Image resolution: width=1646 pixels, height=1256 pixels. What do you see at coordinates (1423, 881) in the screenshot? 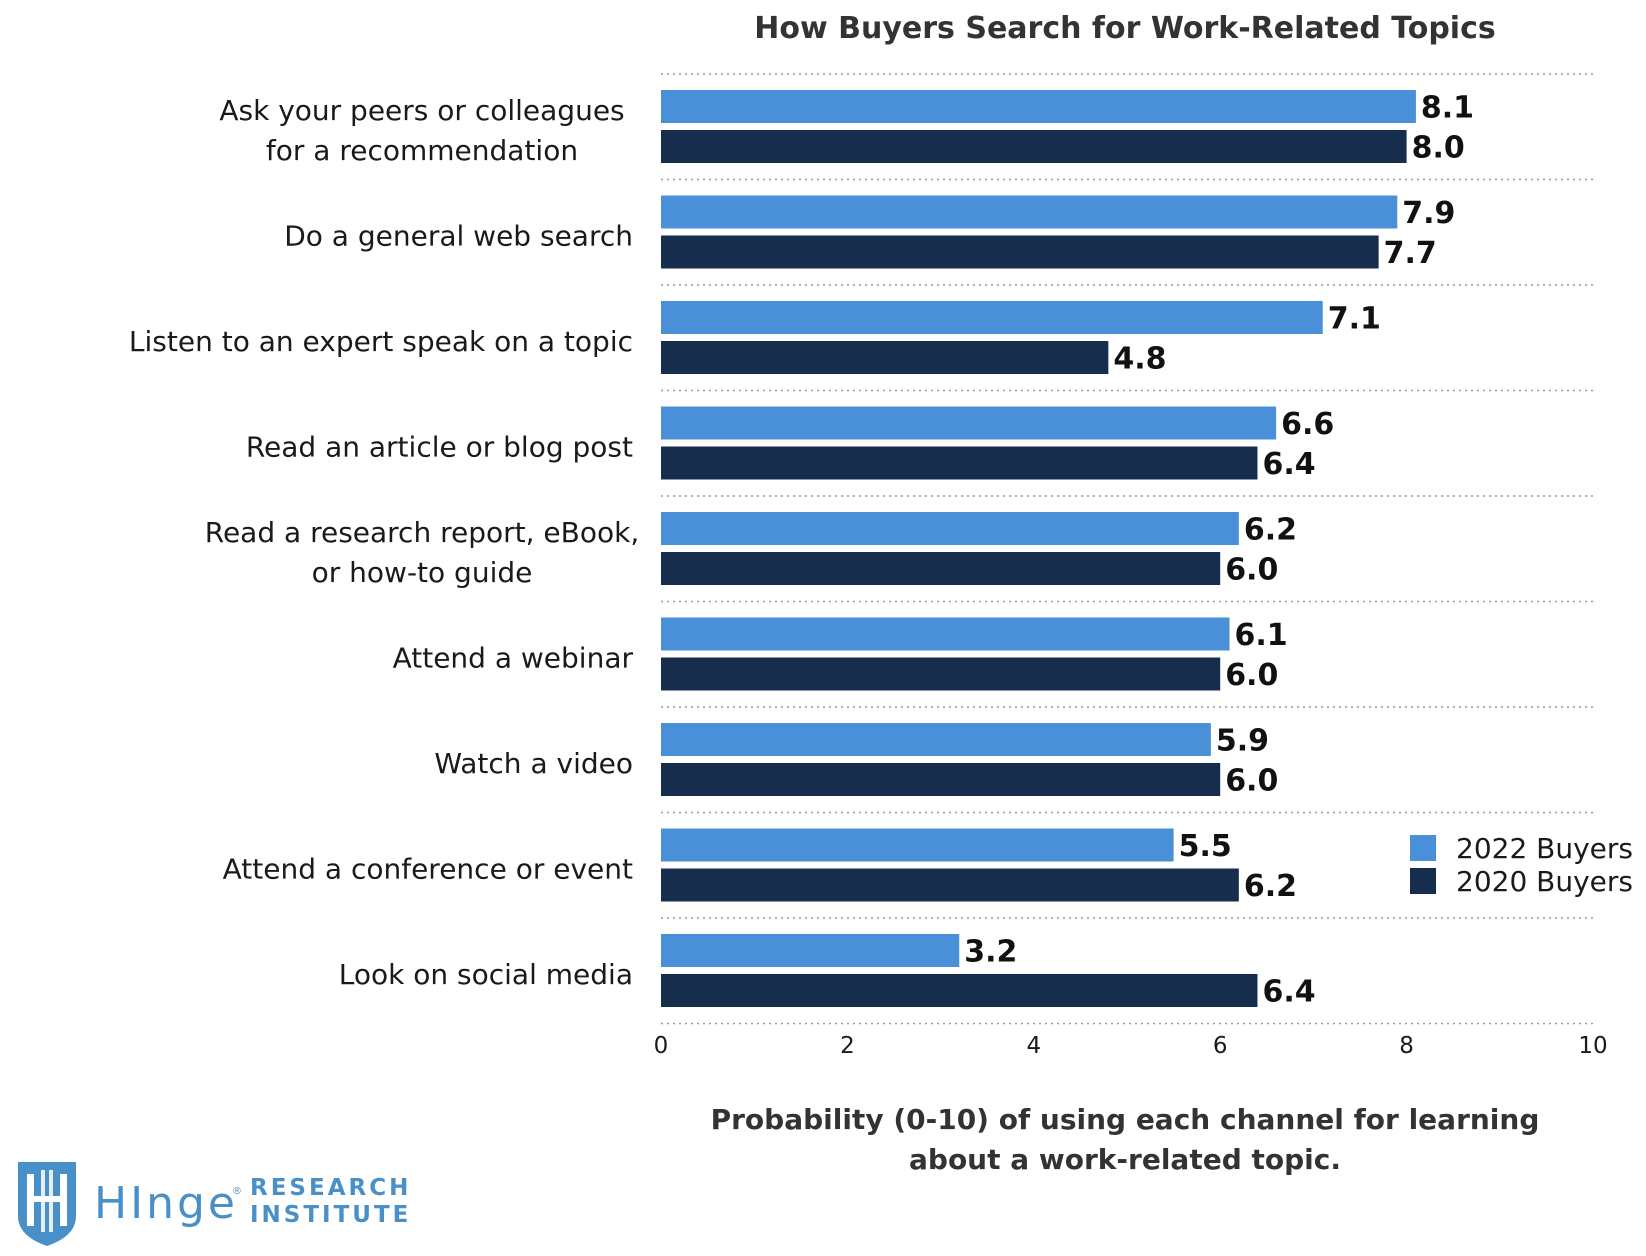
I see `legend-swatch-2020` at bounding box center [1423, 881].